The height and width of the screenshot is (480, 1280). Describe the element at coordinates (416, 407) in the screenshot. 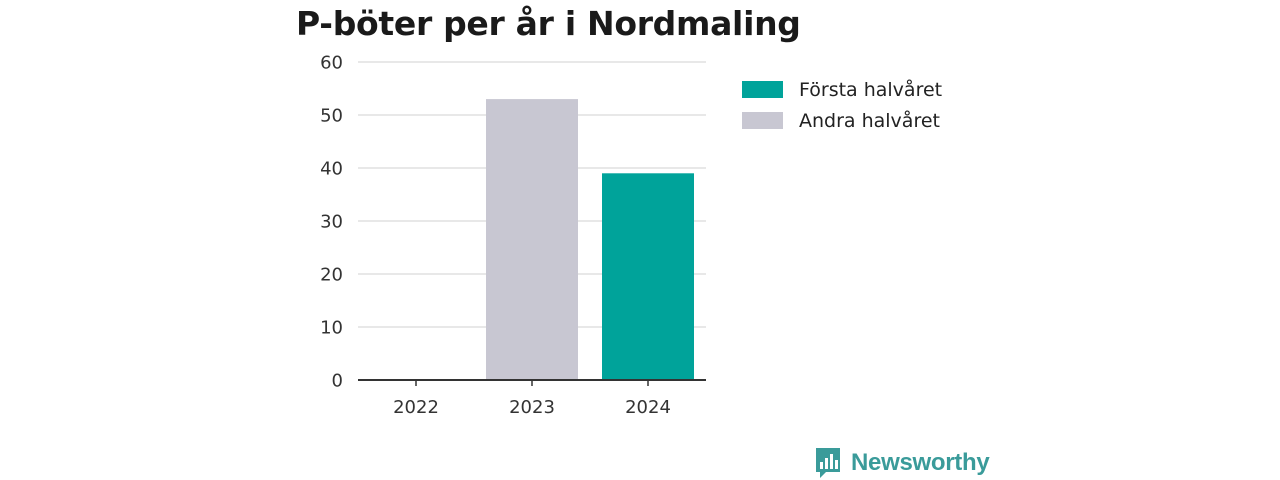

I see `x-tick-label: 2022` at that location.